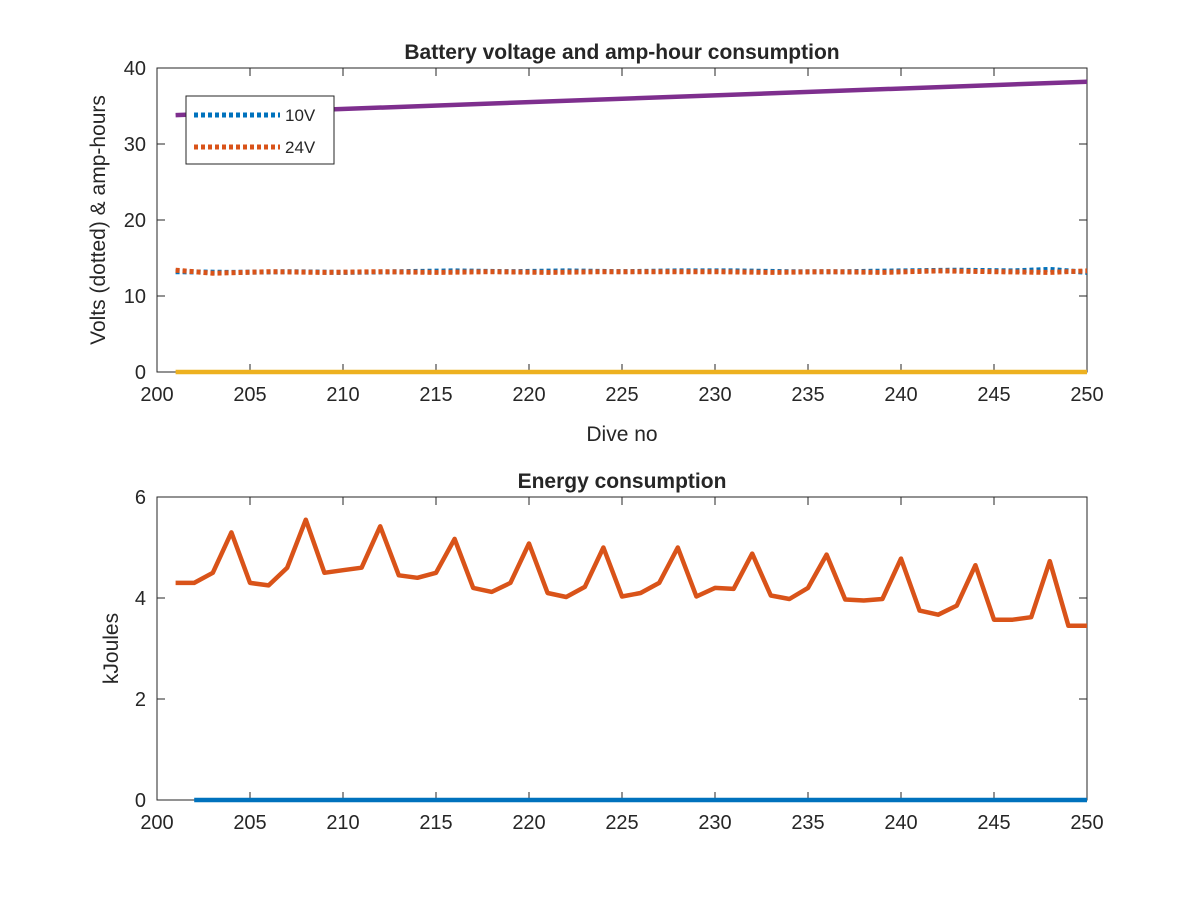 This screenshot has width=1200, height=900. I want to click on y-axis-label: kJoules, so click(111, 648).